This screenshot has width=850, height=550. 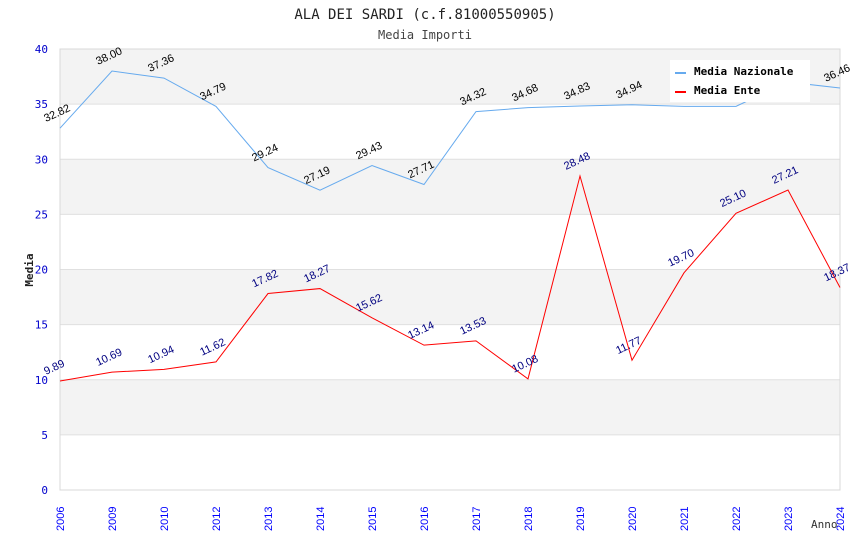 What do you see at coordinates (61, 519) in the screenshot?
I see `x-tick-label: 2006` at bounding box center [61, 519].